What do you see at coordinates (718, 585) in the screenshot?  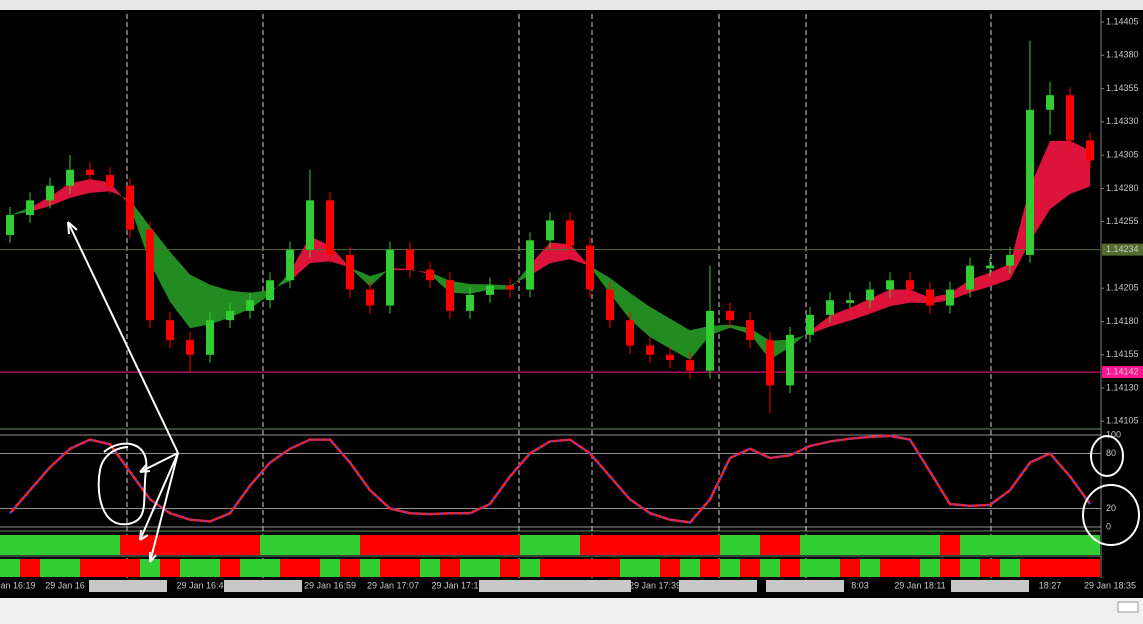 I see `x-tick-label: 2019.01.29 17:51` at bounding box center [718, 585].